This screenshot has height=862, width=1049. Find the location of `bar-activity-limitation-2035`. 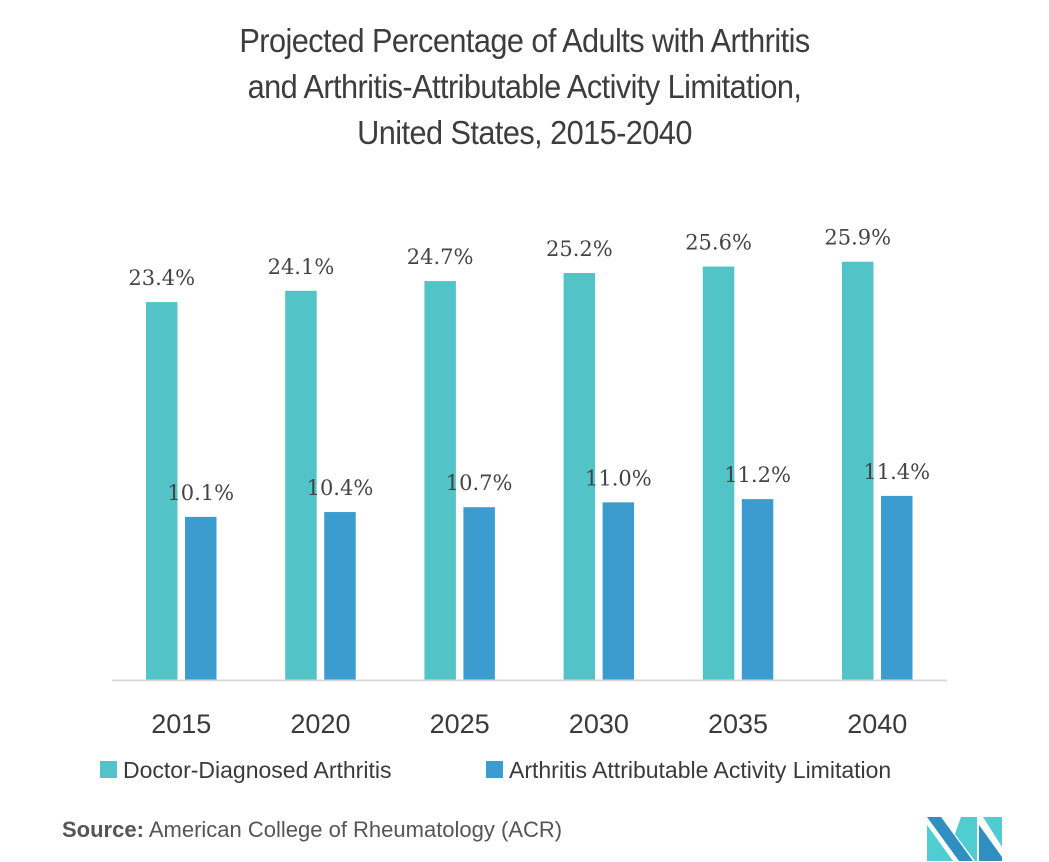

bar-activity-limitation-2035 is located at coordinates (757, 589).